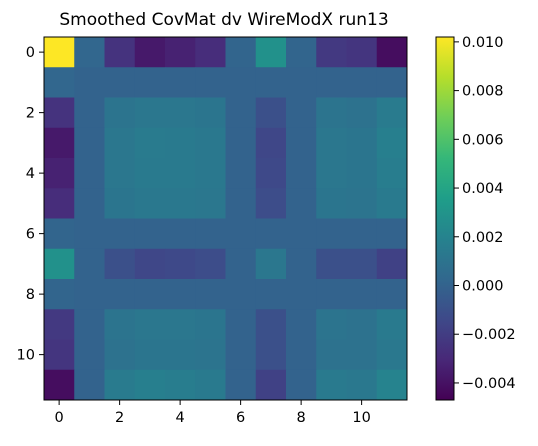 The width and height of the screenshot is (538, 446). I want to click on x-tick-label: 8, so click(301, 418).